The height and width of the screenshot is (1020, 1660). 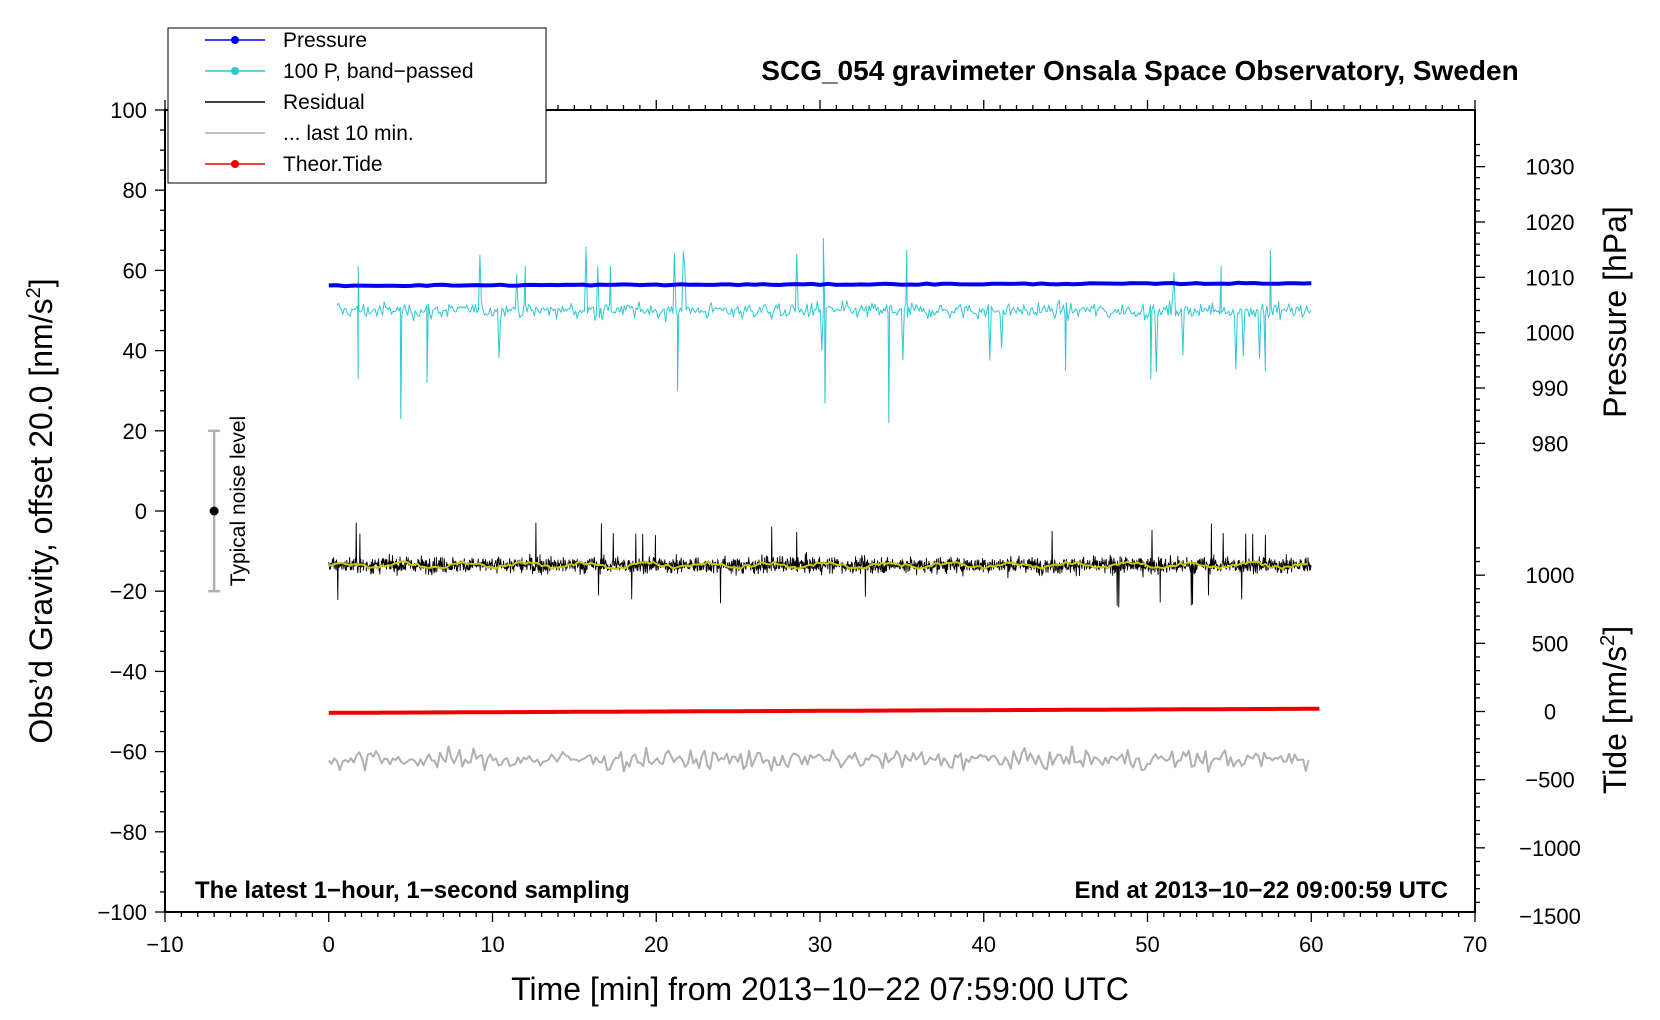 I want to click on pressure-tick-label: 1030, so click(x=1550, y=167).